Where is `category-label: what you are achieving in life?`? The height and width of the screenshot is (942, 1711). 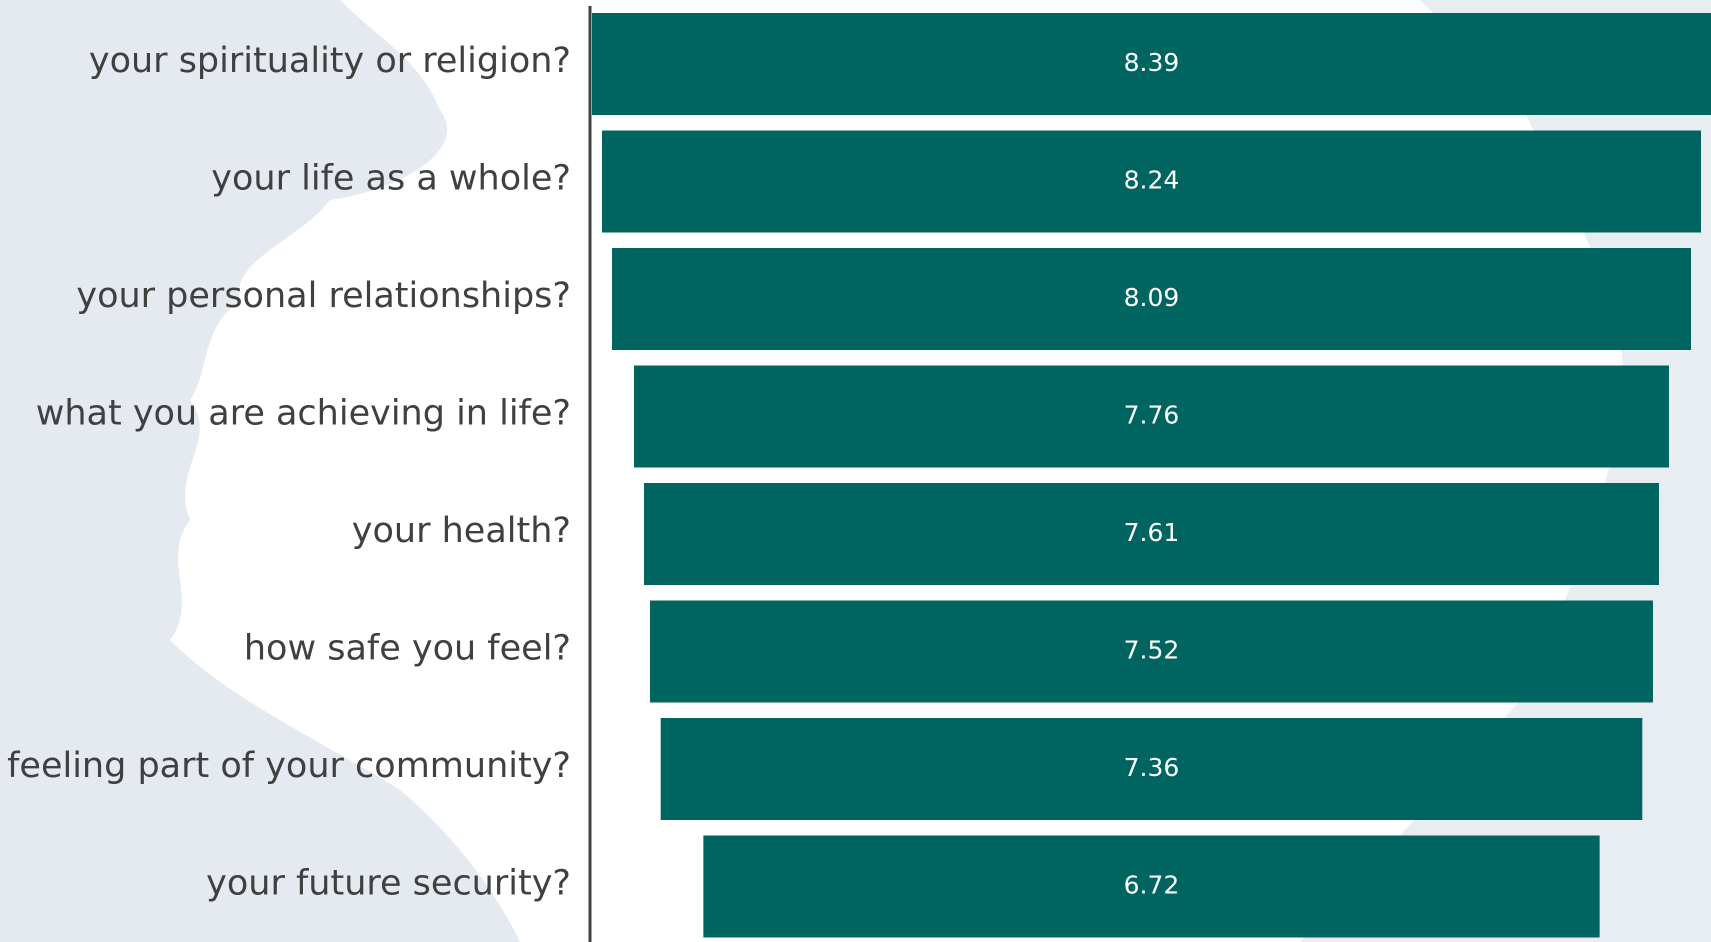
category-label: what you are achieving in life? is located at coordinates (303, 414).